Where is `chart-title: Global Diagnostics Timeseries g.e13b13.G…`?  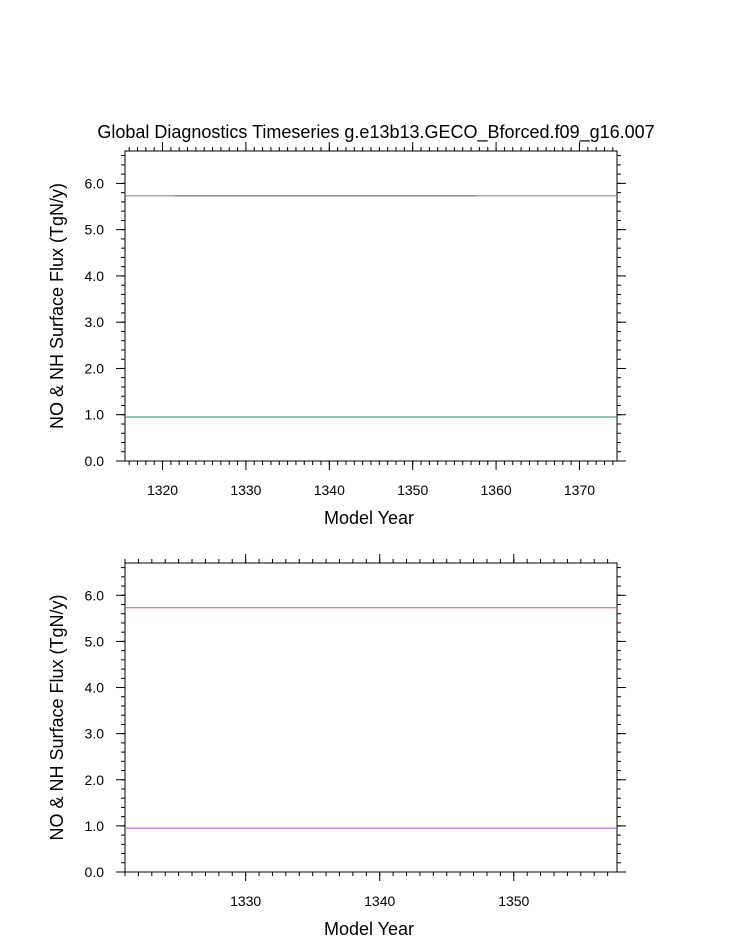 chart-title: Global Diagnostics Timeseries g.e13b13.G… is located at coordinates (375, 132).